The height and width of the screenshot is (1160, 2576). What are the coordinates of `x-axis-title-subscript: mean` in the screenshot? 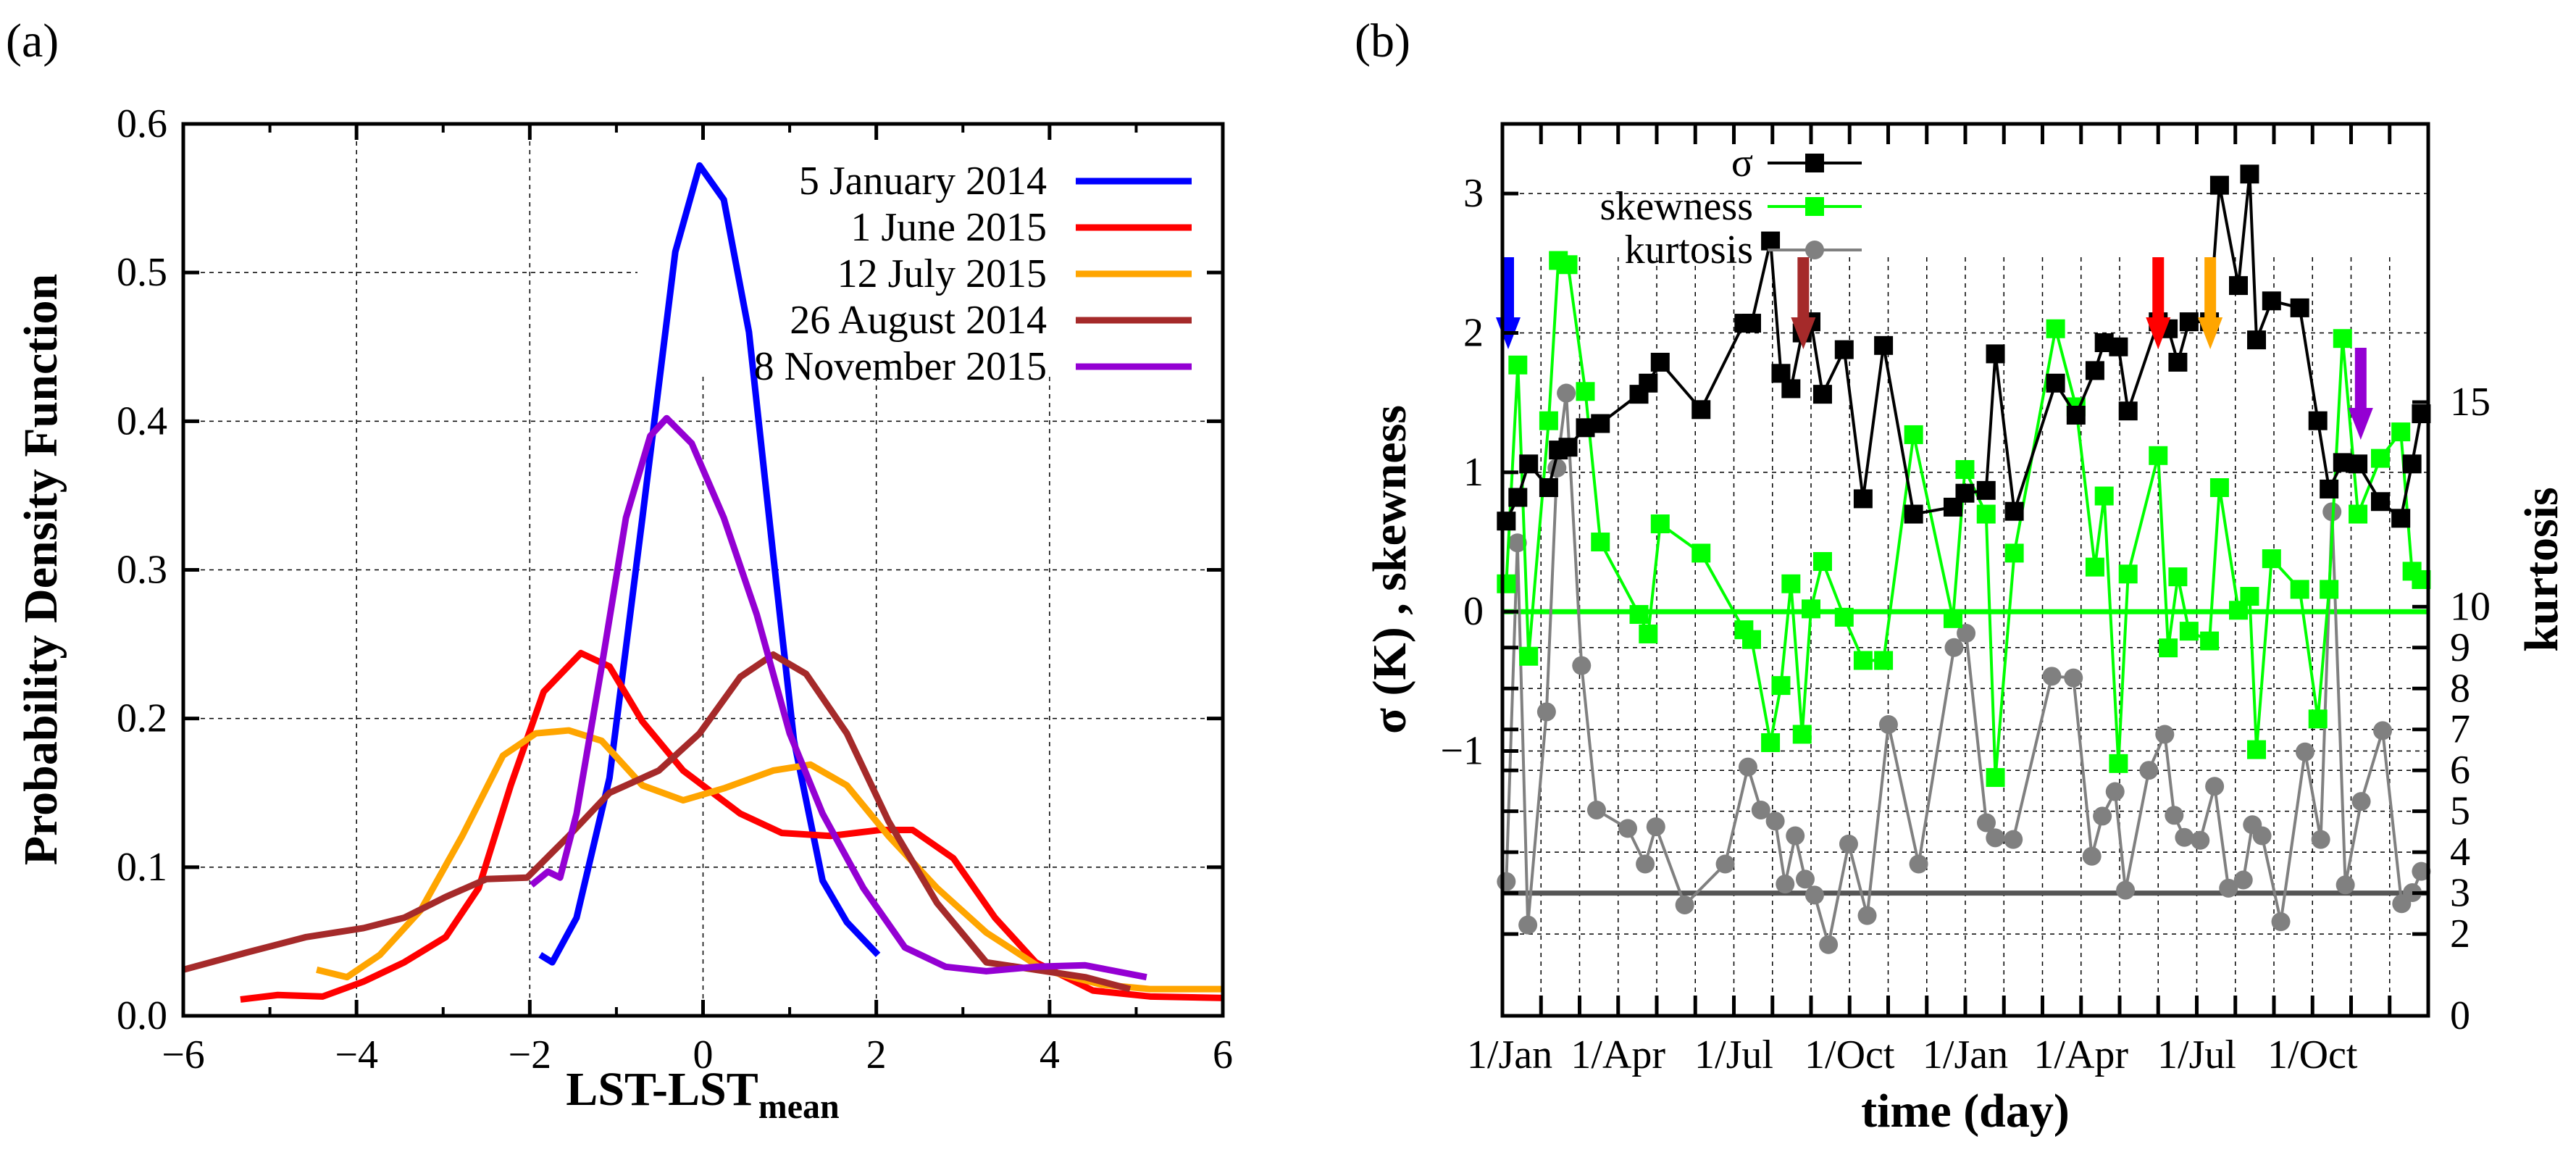 It's located at (799, 1107).